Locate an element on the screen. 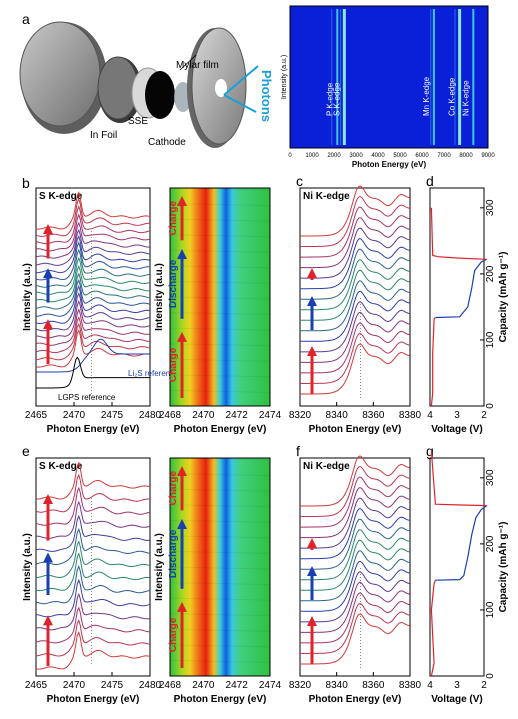 This screenshot has width=518, height=719. s-map-e-segment-label: Discharge is located at coordinates (173, 553).